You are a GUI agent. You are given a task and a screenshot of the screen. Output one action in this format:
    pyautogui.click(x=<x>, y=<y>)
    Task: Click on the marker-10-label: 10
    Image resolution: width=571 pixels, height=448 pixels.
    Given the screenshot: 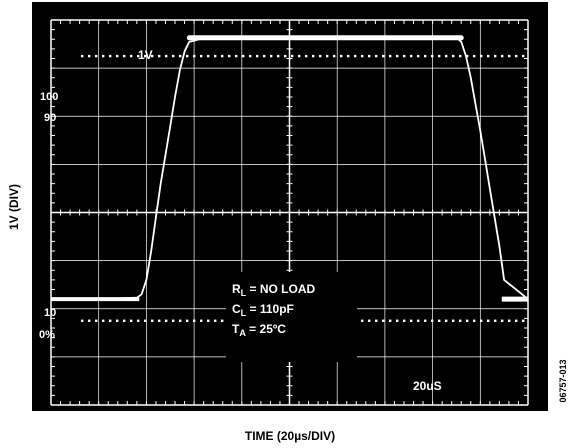 What is the action you would take?
    pyautogui.click(x=50, y=313)
    